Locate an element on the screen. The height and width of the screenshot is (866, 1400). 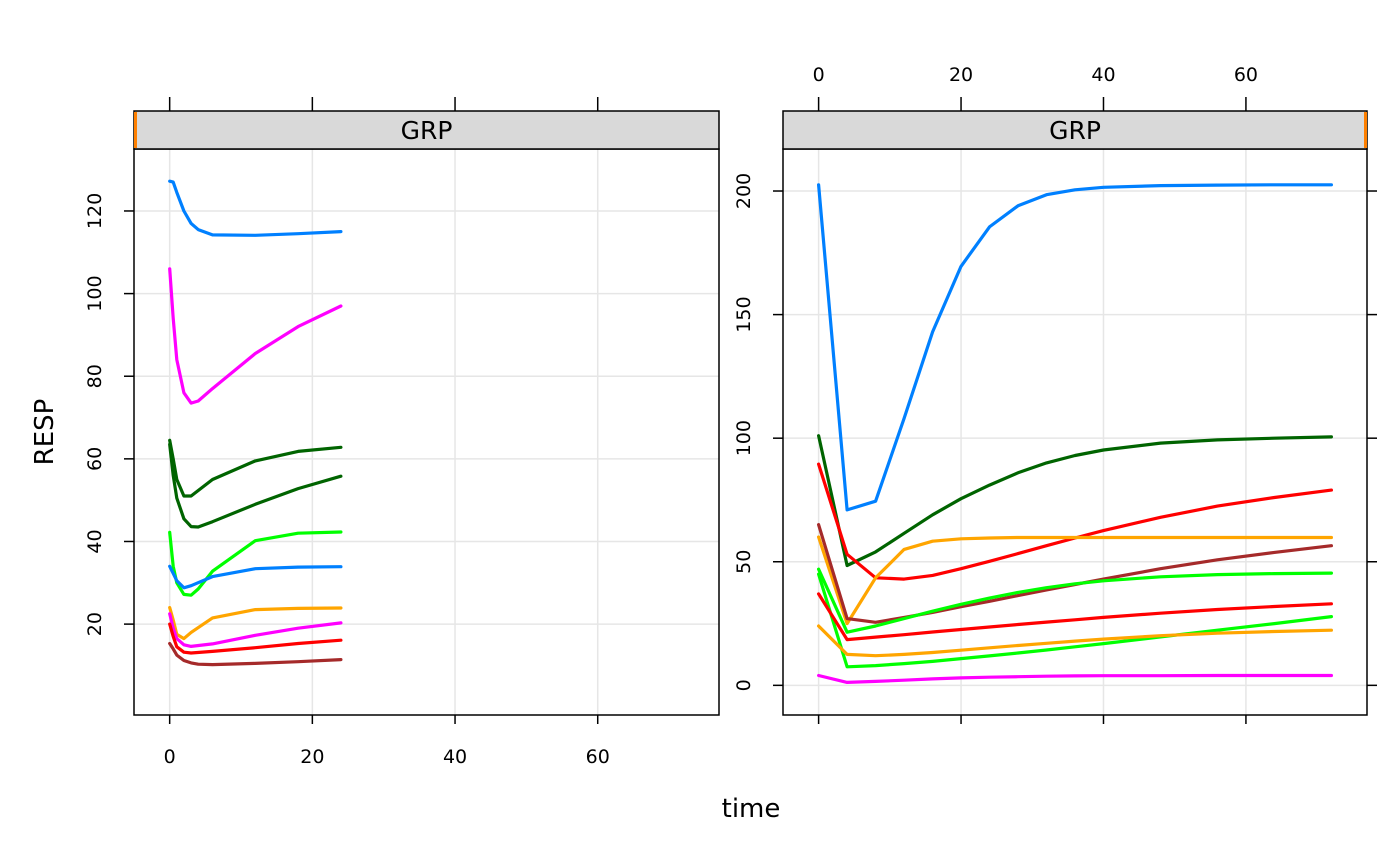
y-tick-label: 40 is located at coordinates (95, 541).